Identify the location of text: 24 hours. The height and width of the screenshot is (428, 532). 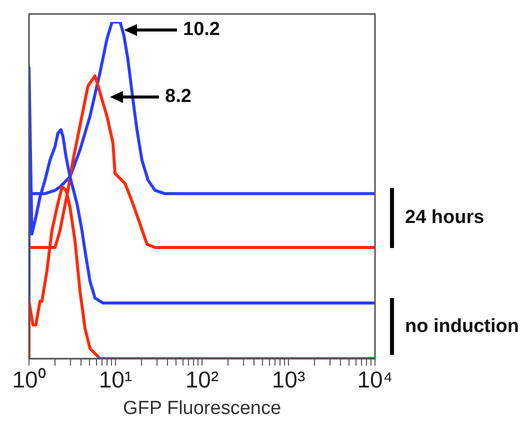
(444, 218).